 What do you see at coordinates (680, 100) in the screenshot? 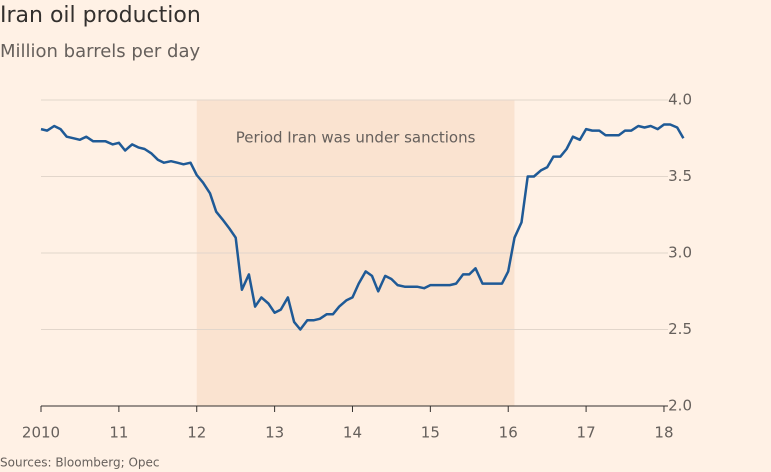
I see `y-tick-label: 4.0` at bounding box center [680, 100].